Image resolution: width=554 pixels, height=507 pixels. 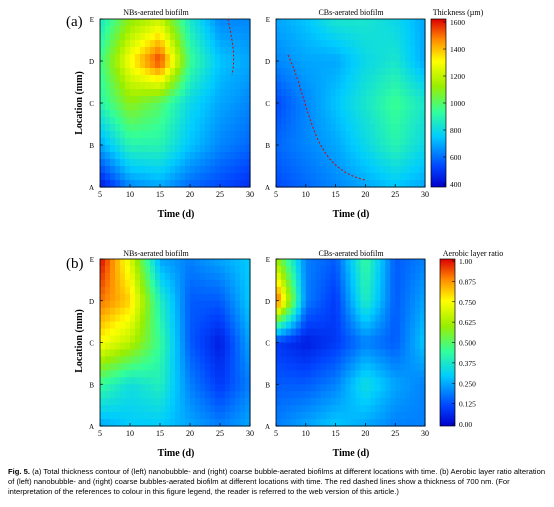 I want to click on panel-label-b: (b), so click(x=75, y=264).